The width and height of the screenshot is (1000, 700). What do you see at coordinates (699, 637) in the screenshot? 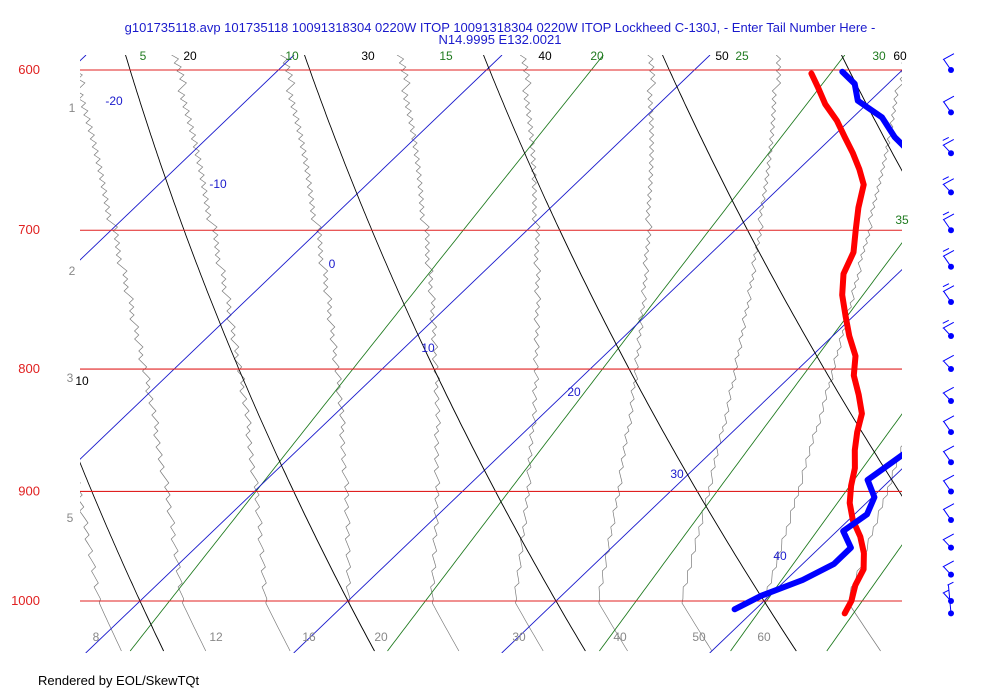
I see `theta-e-label: 50` at bounding box center [699, 637].